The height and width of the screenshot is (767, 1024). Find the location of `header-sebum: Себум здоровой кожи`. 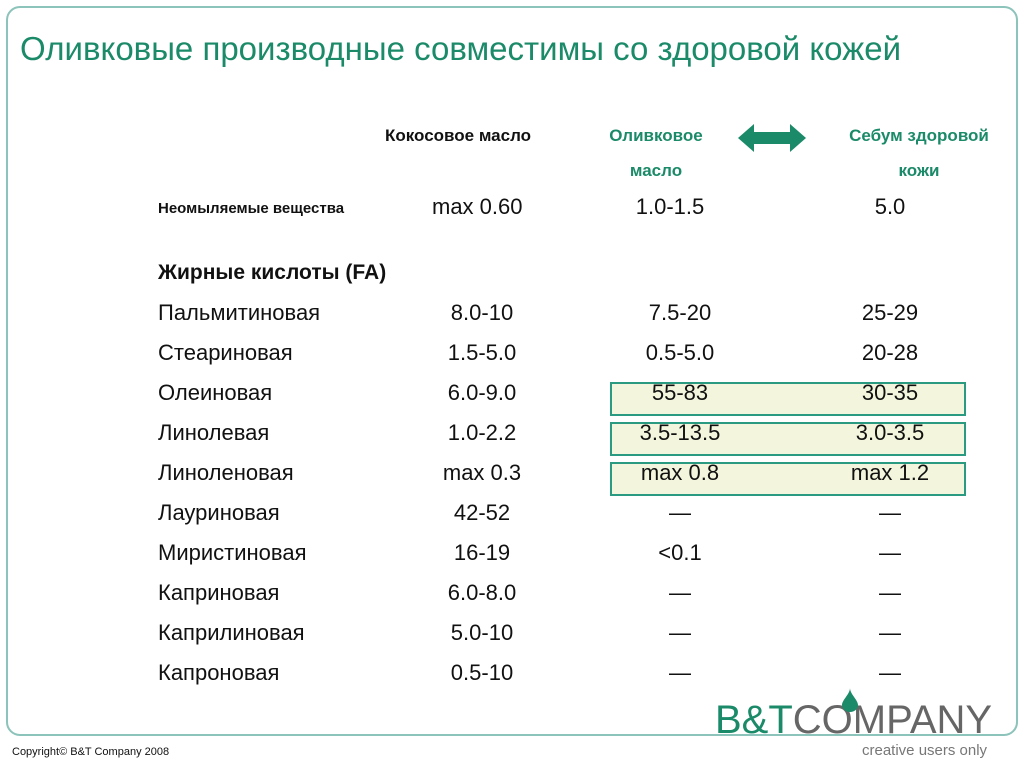

header-sebum: Себум здоровой кожи is located at coordinates (919, 153).